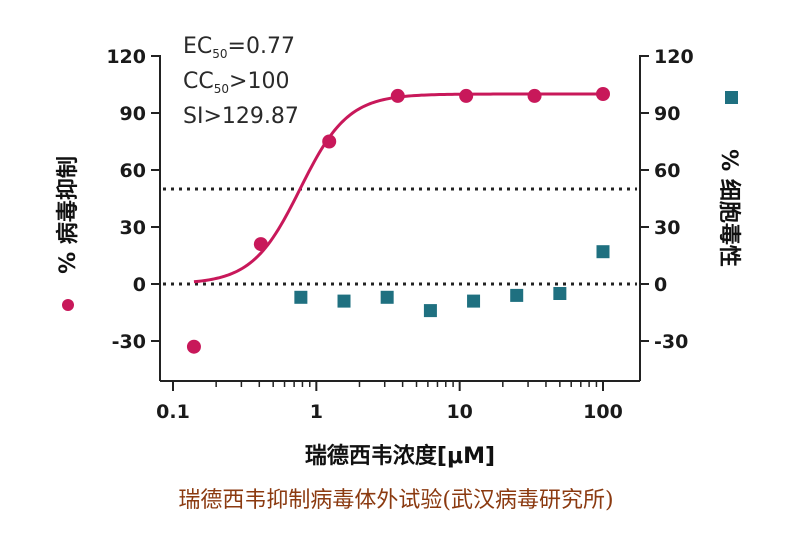 Image resolution: width=792 pixels, height=534 pixels. I want to click on si-annotation: SI>129.87, so click(241, 116).